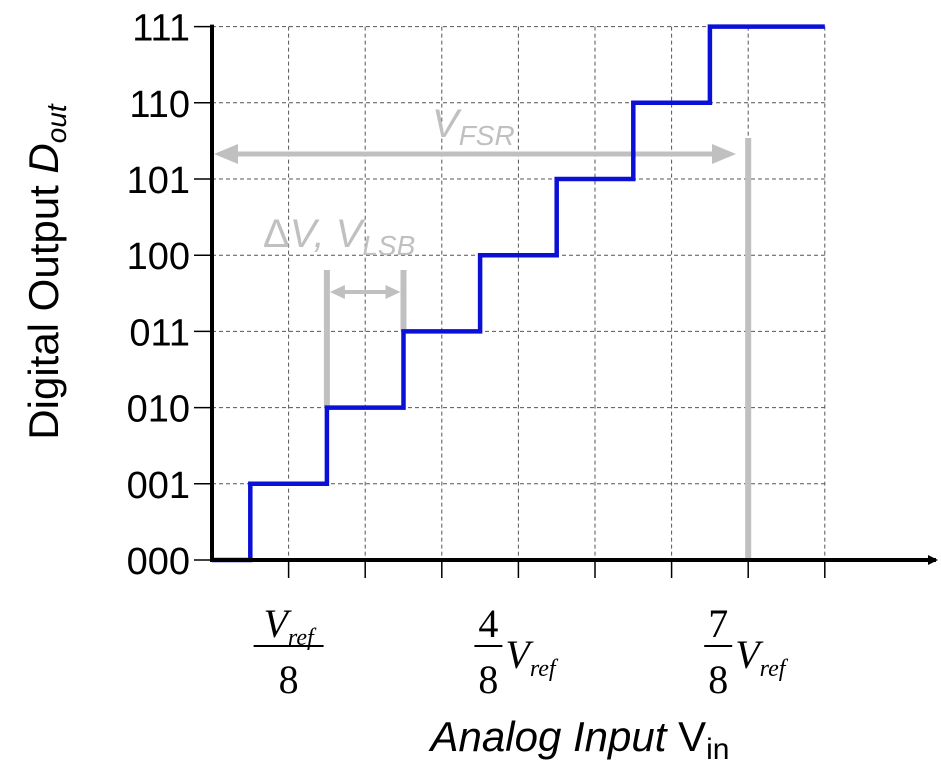  Describe the element at coordinates (159, 333) in the screenshot. I see `y-tick-label: 011` at that location.